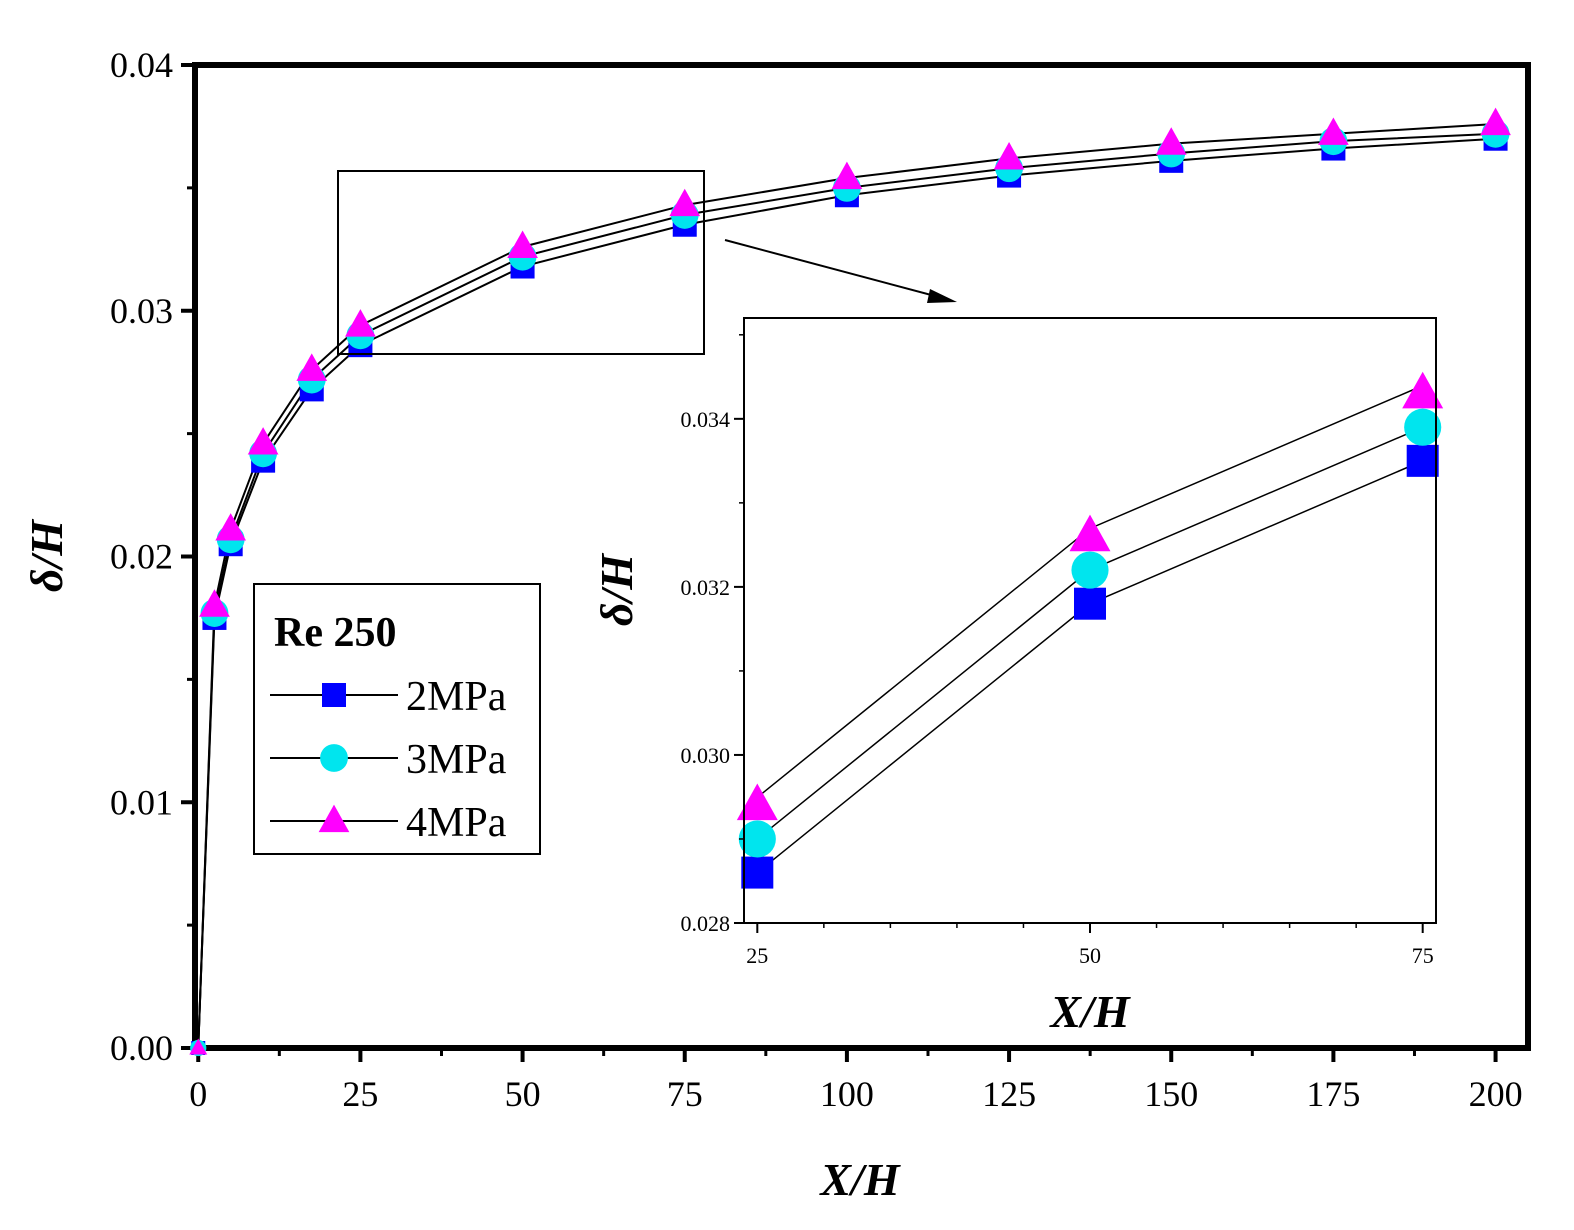  I want to click on main-x-tick-label: 50, so click(523, 1094).